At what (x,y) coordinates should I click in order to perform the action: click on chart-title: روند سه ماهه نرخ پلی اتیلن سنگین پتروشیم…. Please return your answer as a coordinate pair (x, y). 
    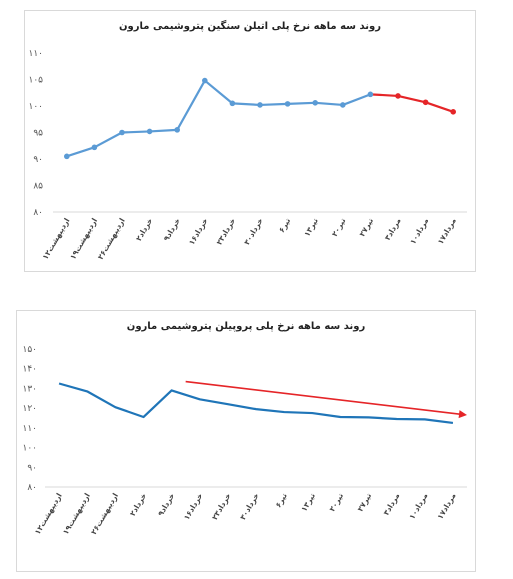
    Looking at the image, I should click on (250, 26).